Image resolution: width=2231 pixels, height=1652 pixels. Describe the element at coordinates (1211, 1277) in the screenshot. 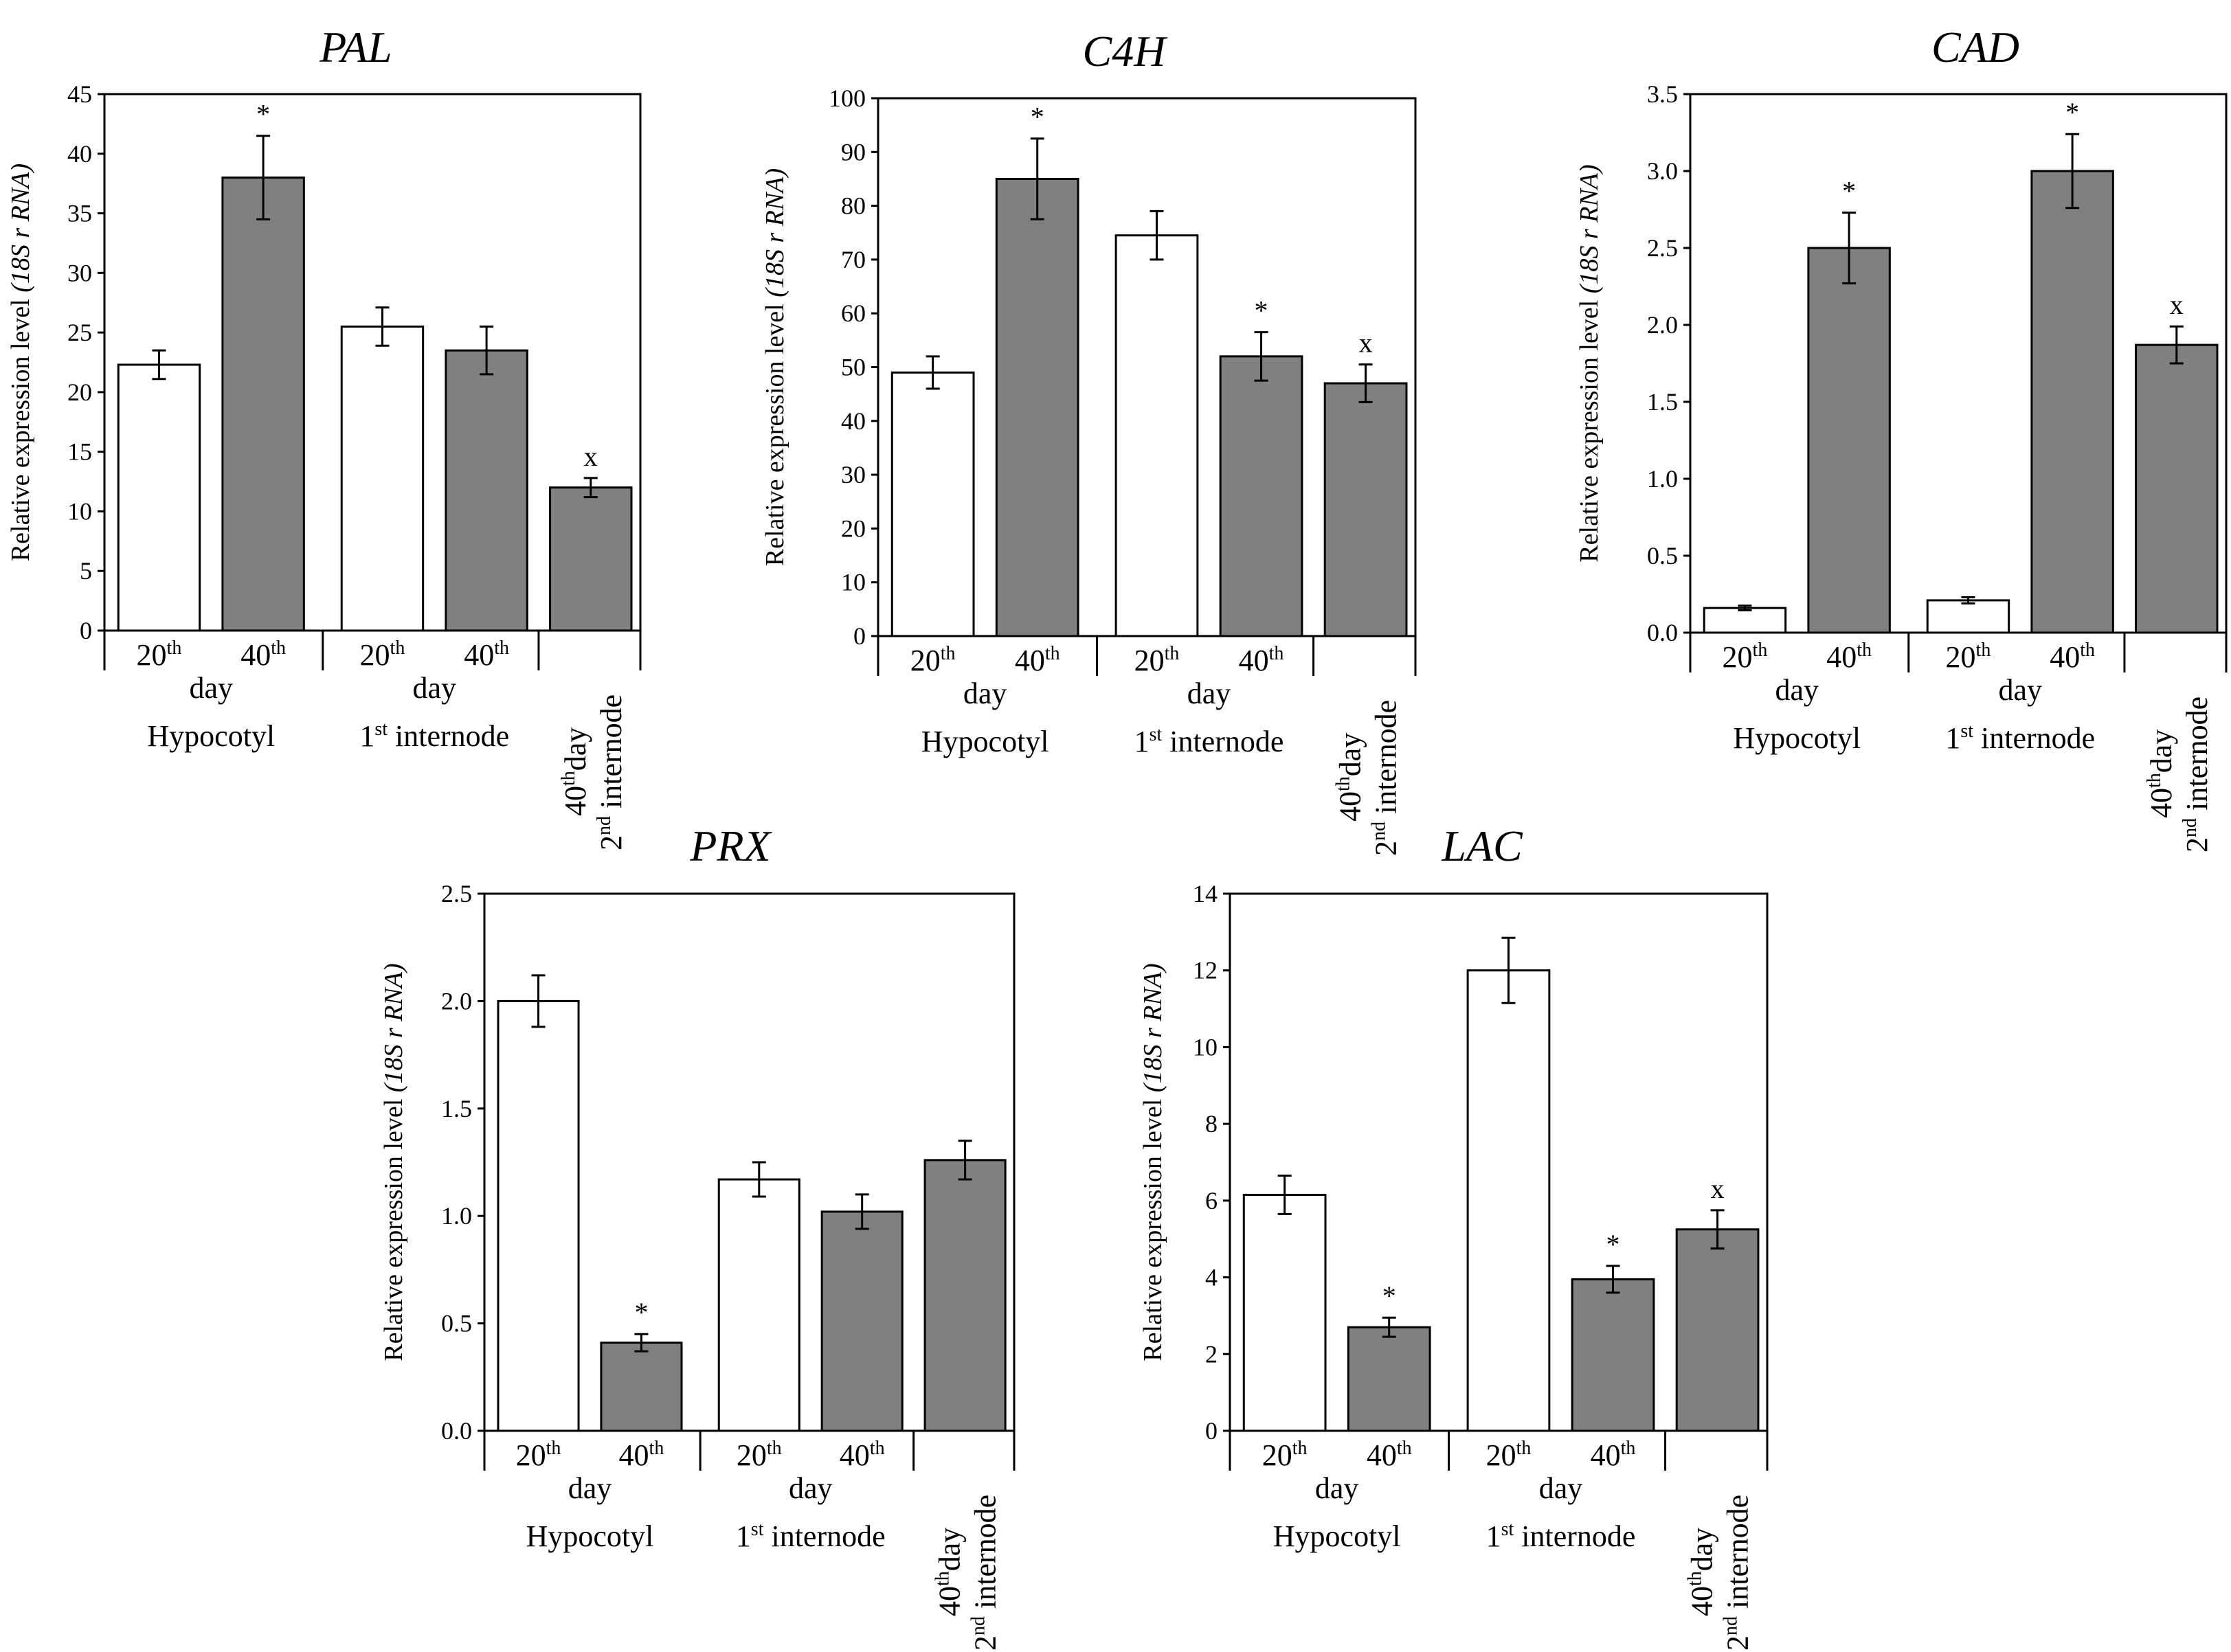

I see `y-tick-label: 4` at that location.